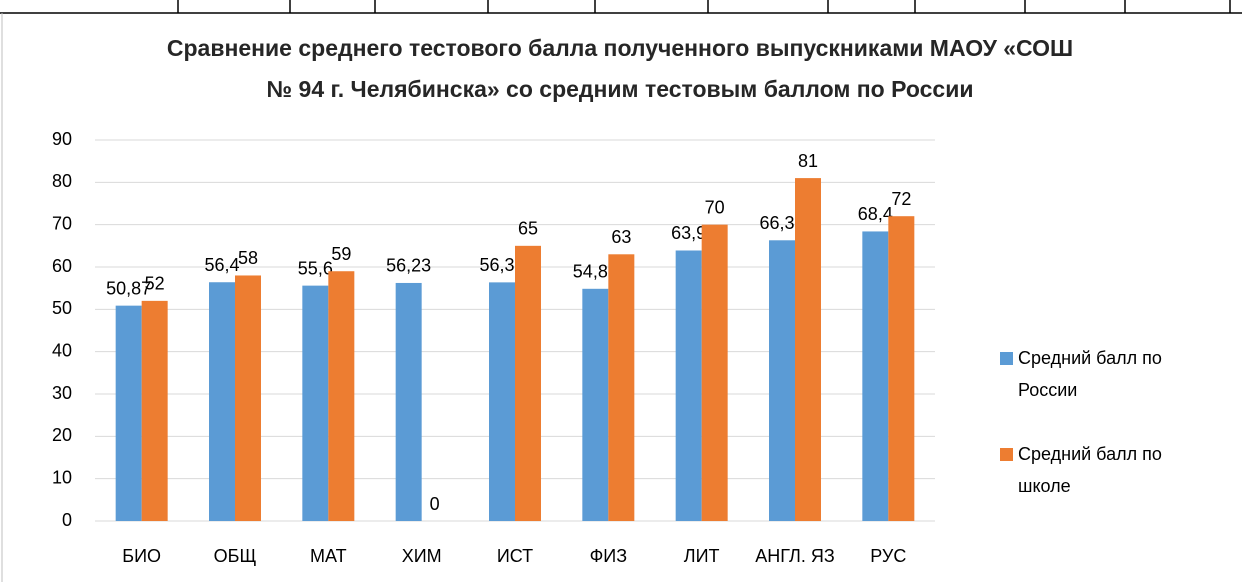 The image size is (1242, 582). Describe the element at coordinates (221, 265) in the screenshot. I see `data-label: 56,4` at that location.